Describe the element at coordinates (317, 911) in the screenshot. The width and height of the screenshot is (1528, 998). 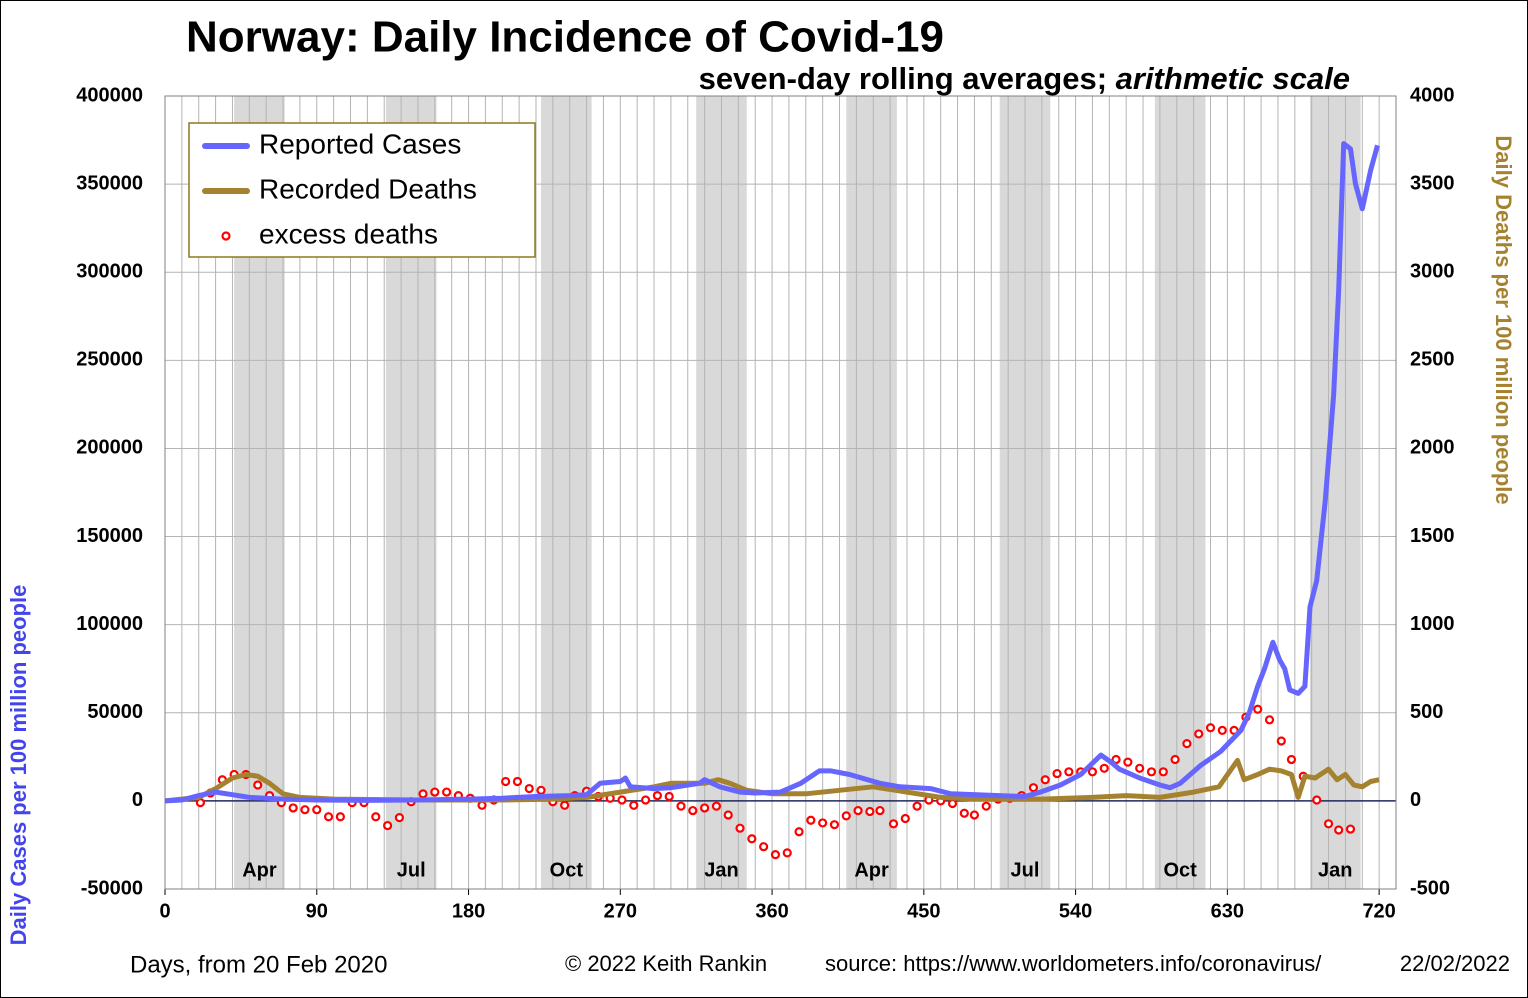
I see `x-tick-label: 90` at that location.